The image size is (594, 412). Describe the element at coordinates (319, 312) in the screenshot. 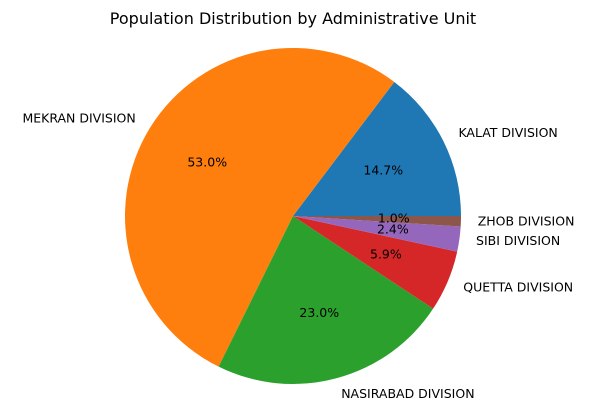

I see `pct-label-nasirabad-division: 23.0%` at that location.